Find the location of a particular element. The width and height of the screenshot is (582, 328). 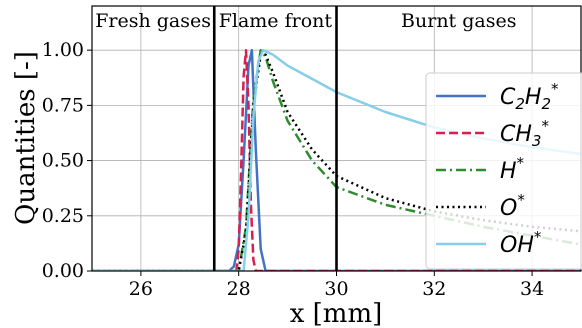

y-axis-label: Quantities [-] is located at coordinates (26, 138).